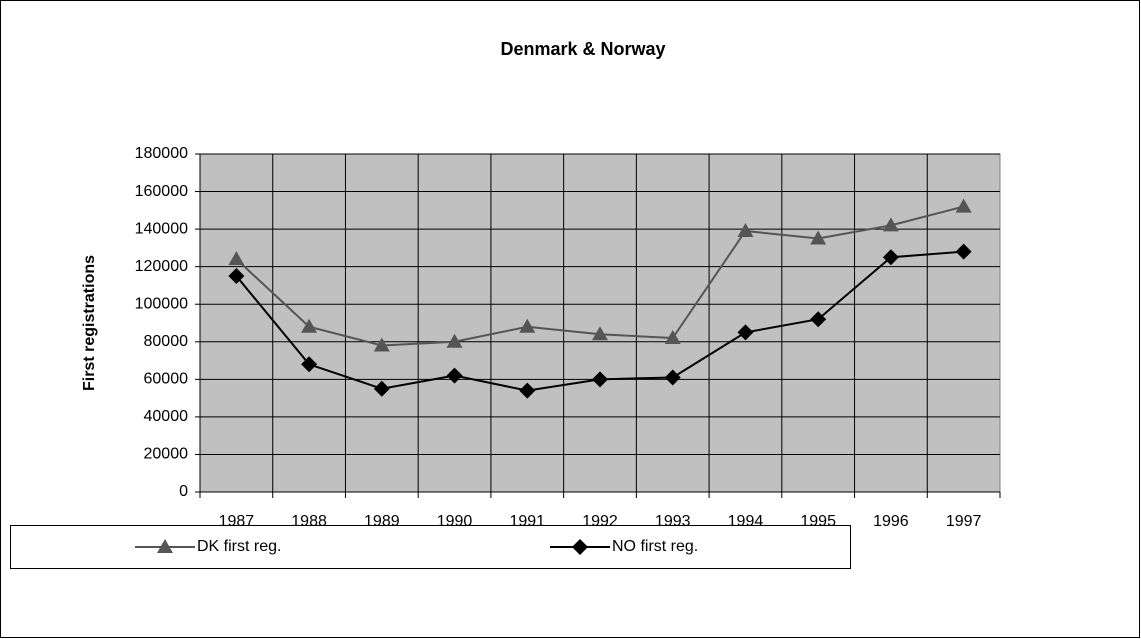 This screenshot has width=1141, height=639. What do you see at coordinates (166, 416) in the screenshot?
I see `y-tick-label: 40000` at bounding box center [166, 416].